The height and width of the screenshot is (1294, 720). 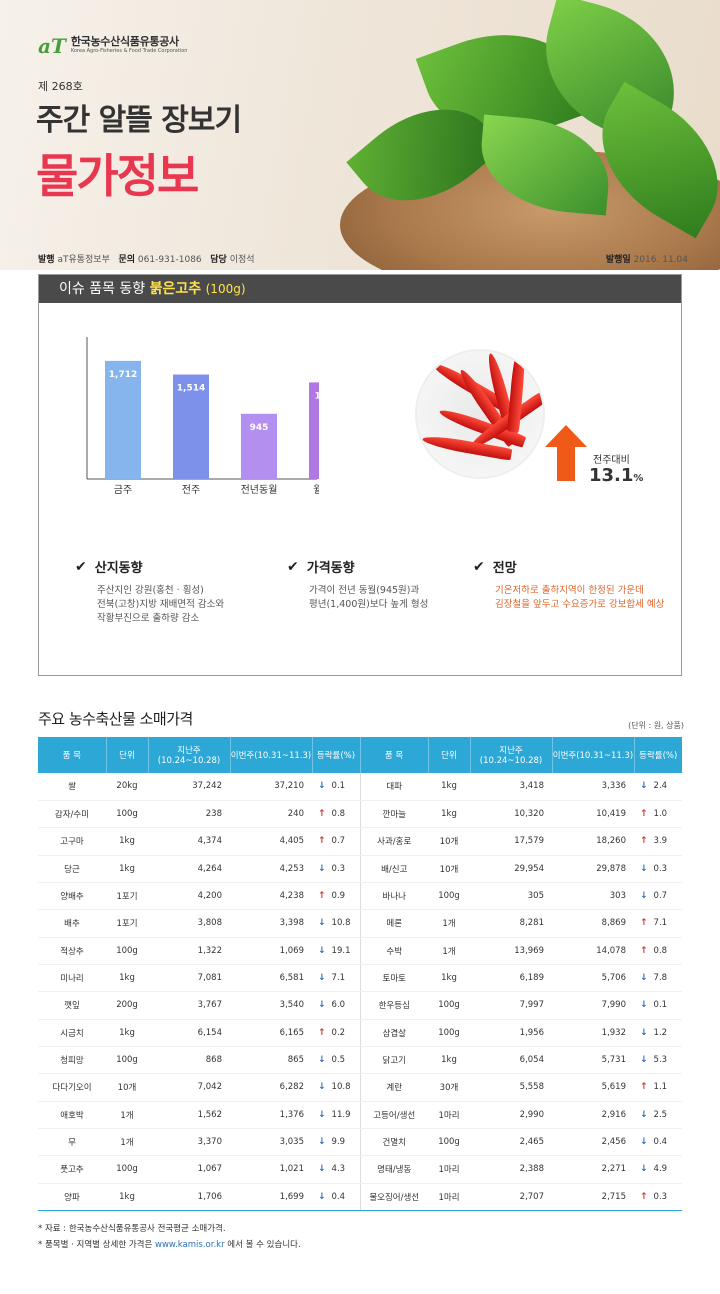 I want to click on issue-item-unit: (100g), so click(x=225, y=289).